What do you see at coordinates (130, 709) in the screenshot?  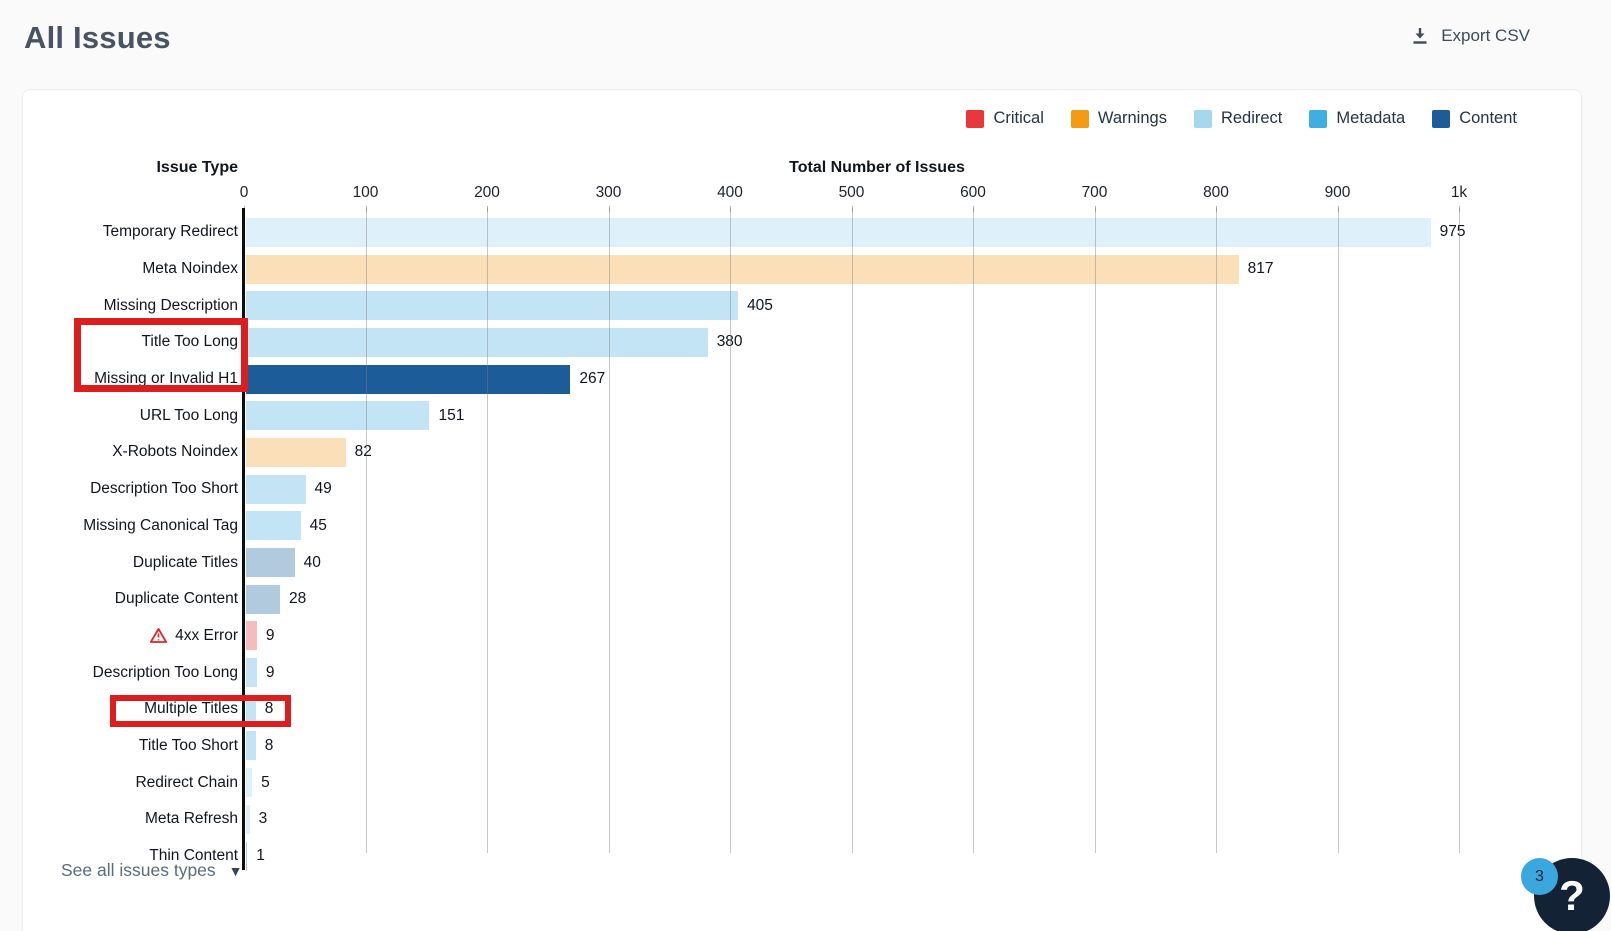 I see `issue-type-label: Multiple Titles` at bounding box center [130, 709].